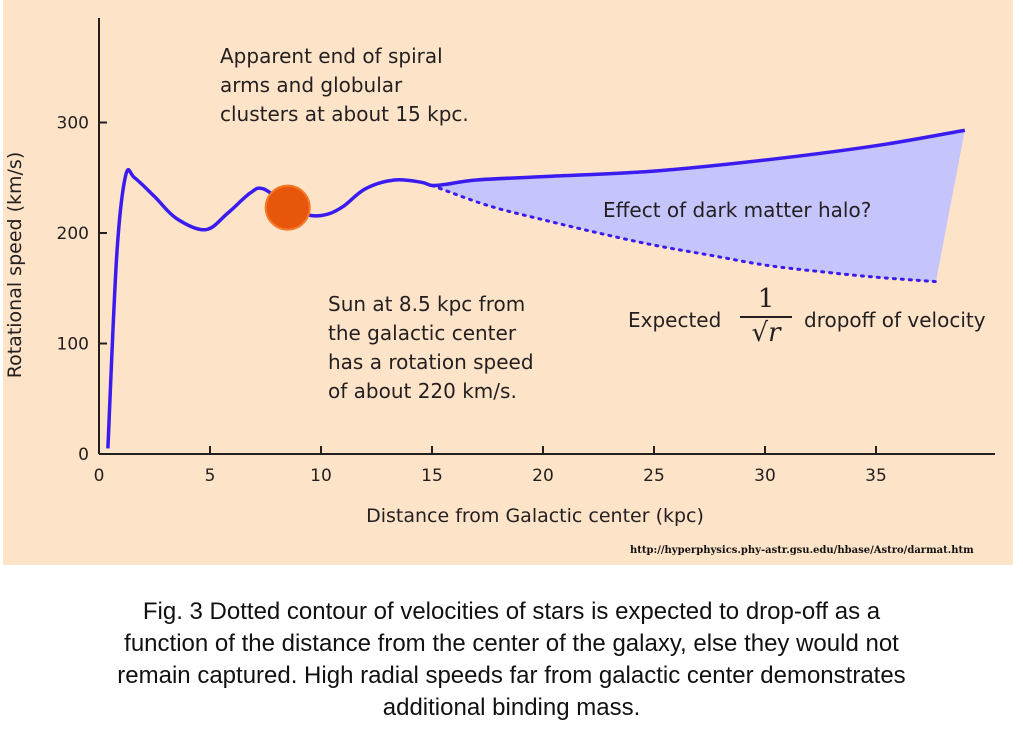 This screenshot has width=1023, height=746. What do you see at coordinates (287, 207) in the screenshot?
I see `sun-marker` at bounding box center [287, 207].